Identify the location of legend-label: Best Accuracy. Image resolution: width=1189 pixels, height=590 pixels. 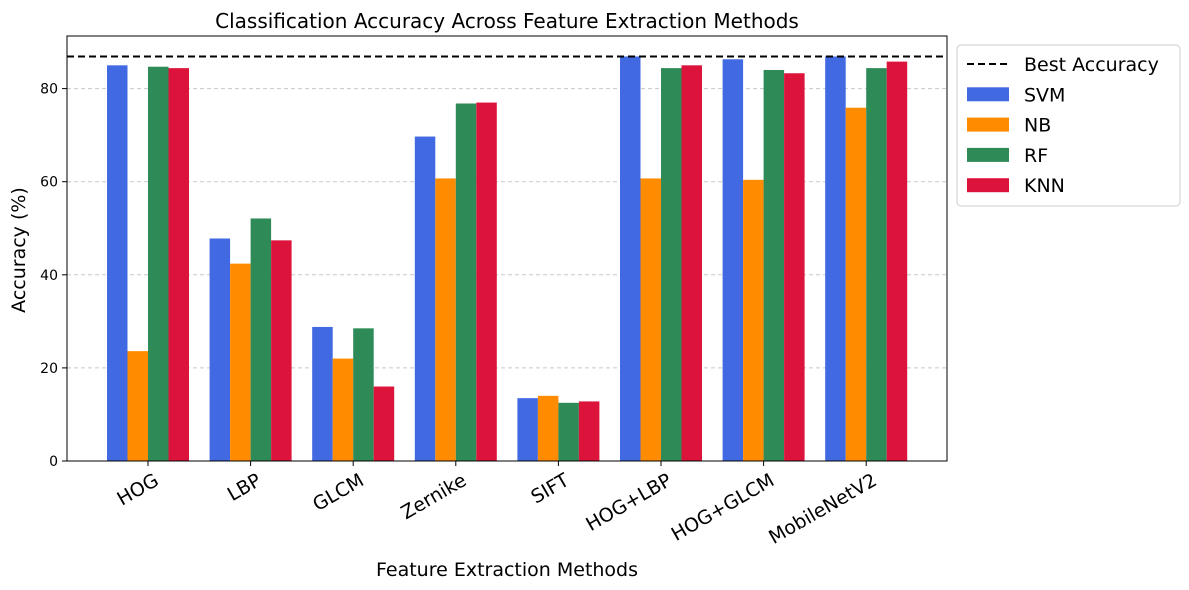
(1091, 65).